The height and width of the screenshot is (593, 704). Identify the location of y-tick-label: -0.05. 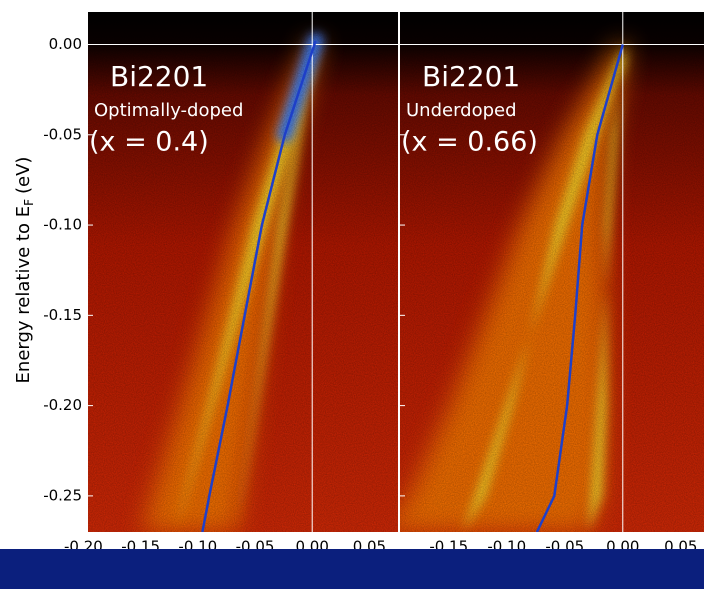
(62, 134).